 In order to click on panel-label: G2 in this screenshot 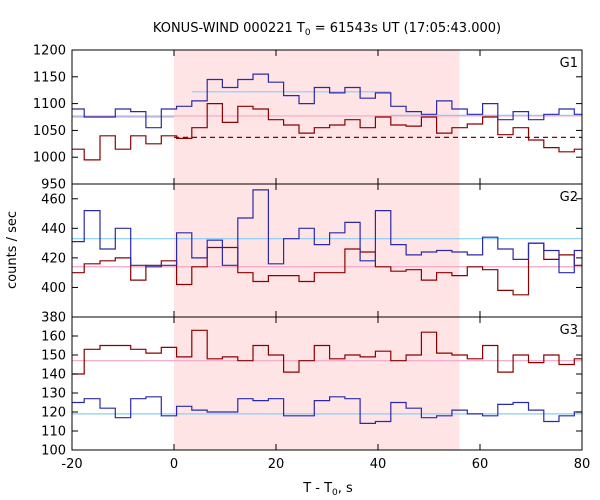, I will do `click(569, 197)`.